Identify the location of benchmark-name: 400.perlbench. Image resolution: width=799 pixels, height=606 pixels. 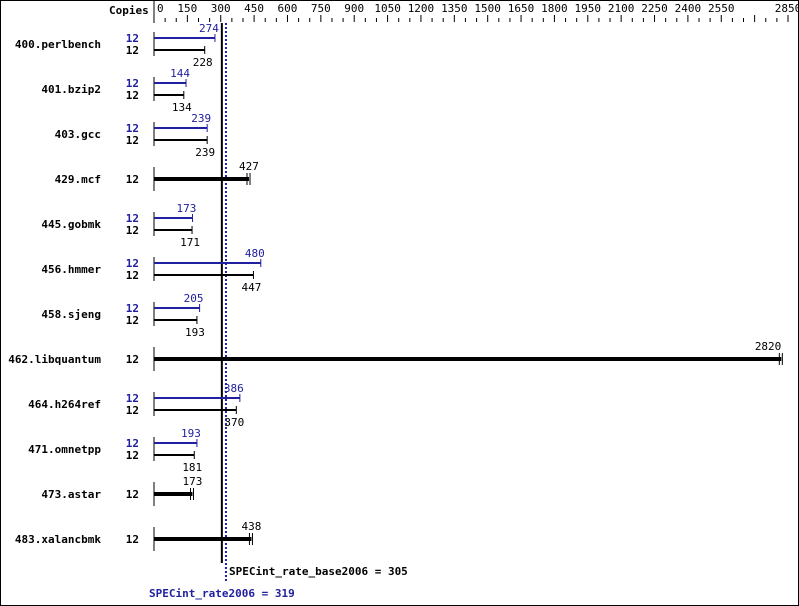
(58, 44).